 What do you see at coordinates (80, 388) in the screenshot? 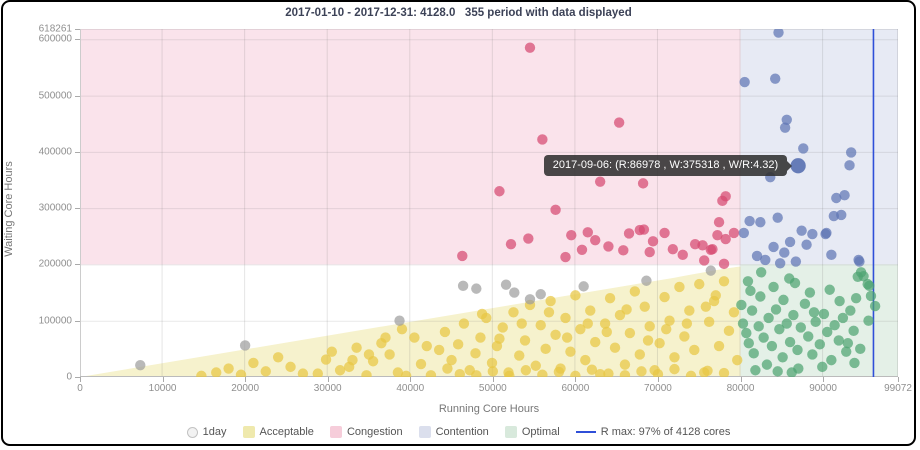
I see `x-tick-label: 0` at bounding box center [80, 388].